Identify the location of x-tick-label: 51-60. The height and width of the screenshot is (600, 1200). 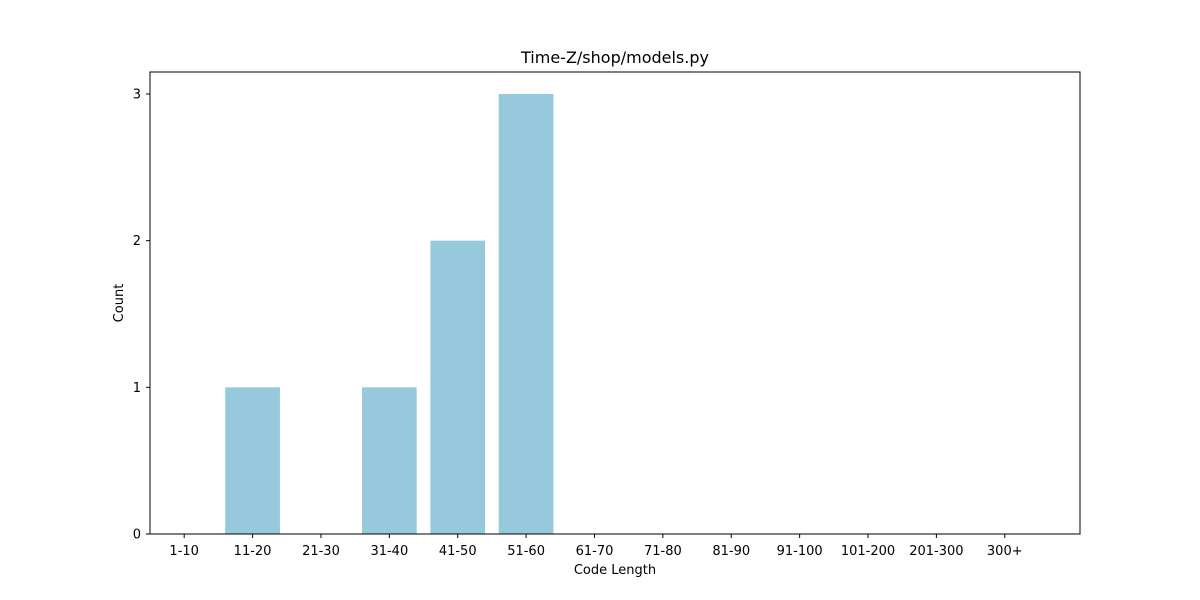
(526, 551).